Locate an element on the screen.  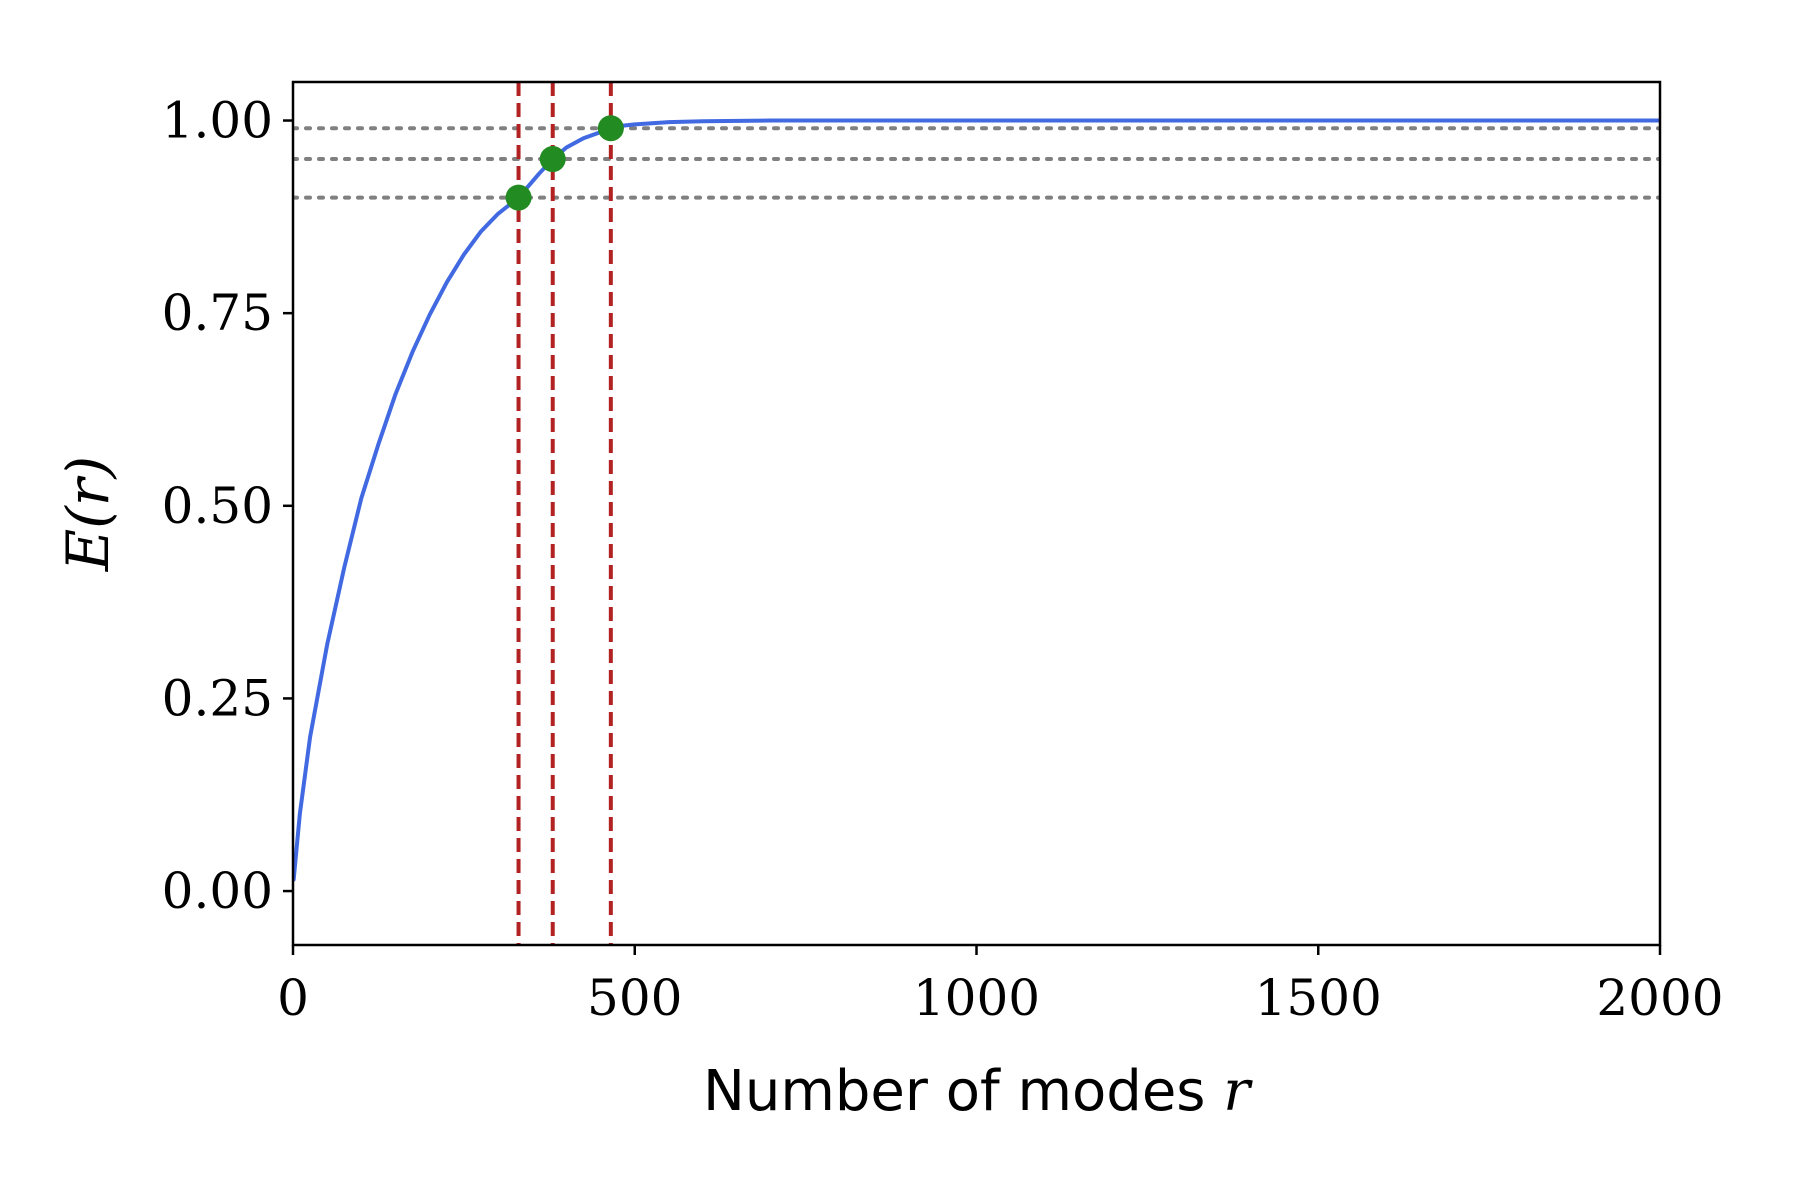
x-tick-label: 0 is located at coordinates (293, 998).